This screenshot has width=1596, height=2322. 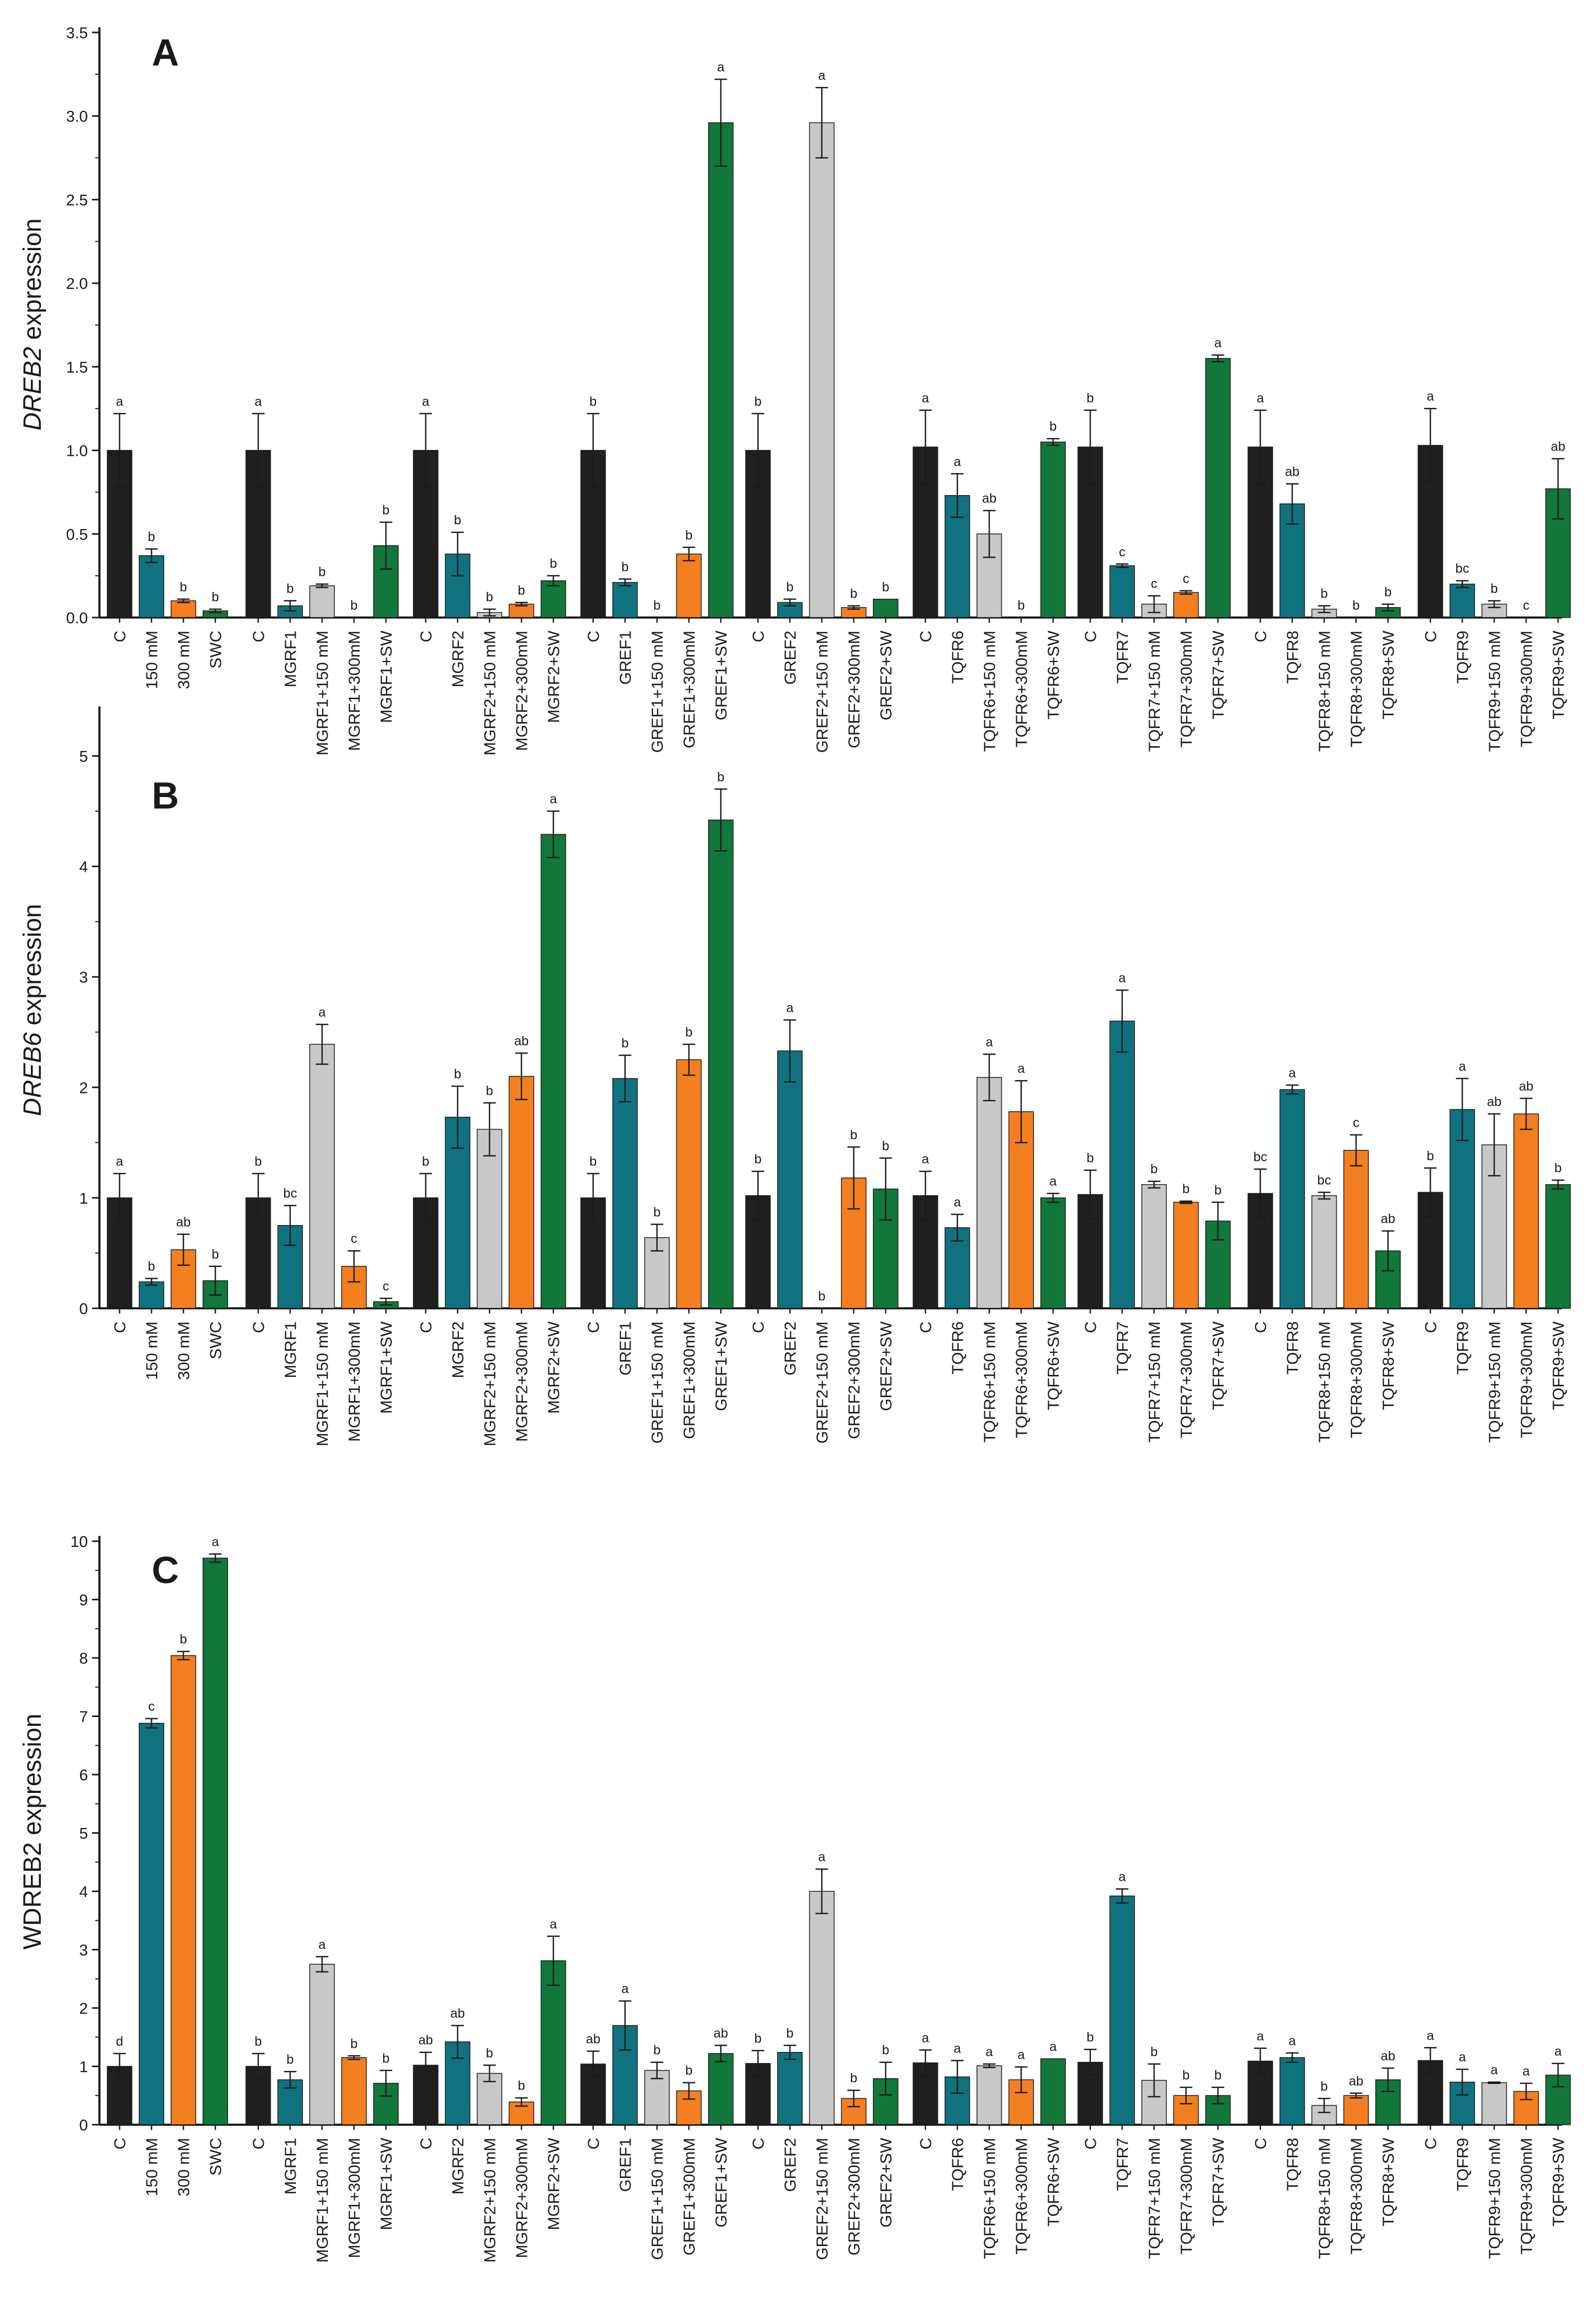 I want to click on category-label: TQFR7+300mM, so click(x=1186, y=2196).